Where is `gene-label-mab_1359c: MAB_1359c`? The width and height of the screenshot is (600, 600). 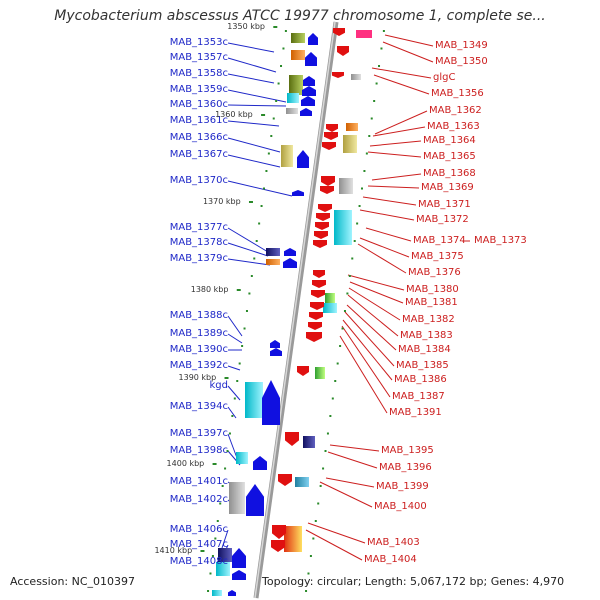
gene-label-mab_1359c: MAB_1359c is located at coordinates (198, 89).